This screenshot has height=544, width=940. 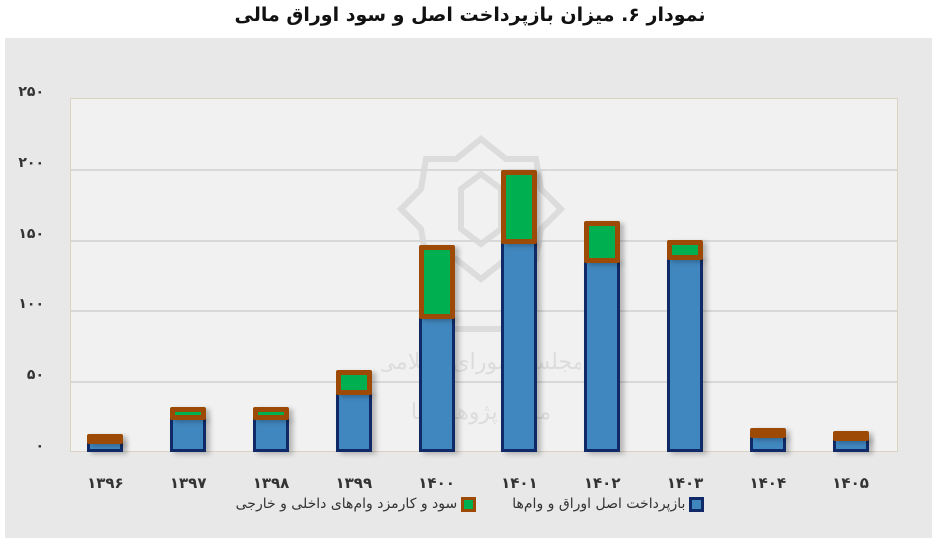 I want to click on y-tick-label: ۱۰۰, so click(x=31, y=304).